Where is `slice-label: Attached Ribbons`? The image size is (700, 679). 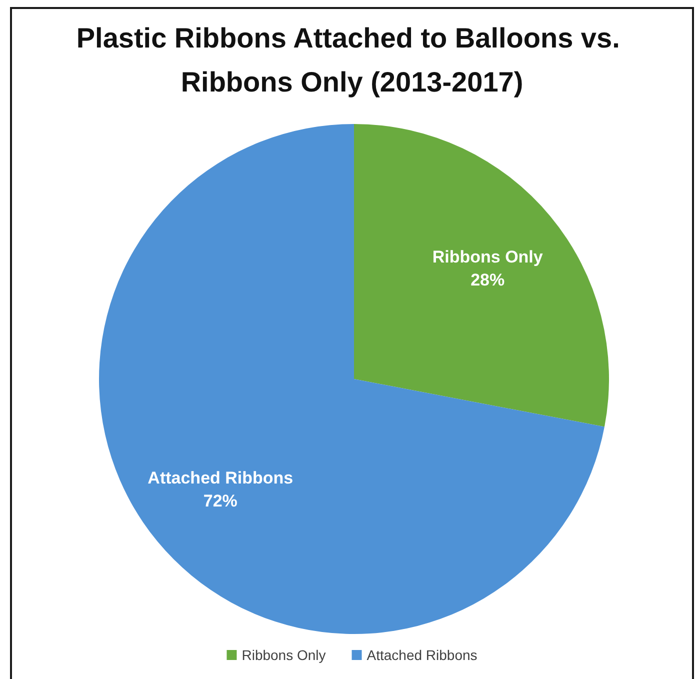 slice-label: Attached Ribbons is located at coordinates (221, 478).